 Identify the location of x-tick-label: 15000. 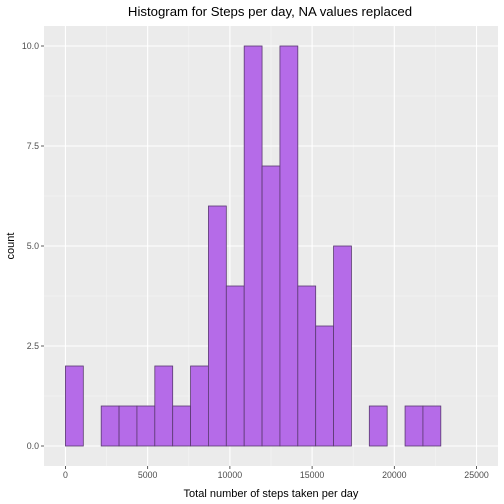
(312, 475).